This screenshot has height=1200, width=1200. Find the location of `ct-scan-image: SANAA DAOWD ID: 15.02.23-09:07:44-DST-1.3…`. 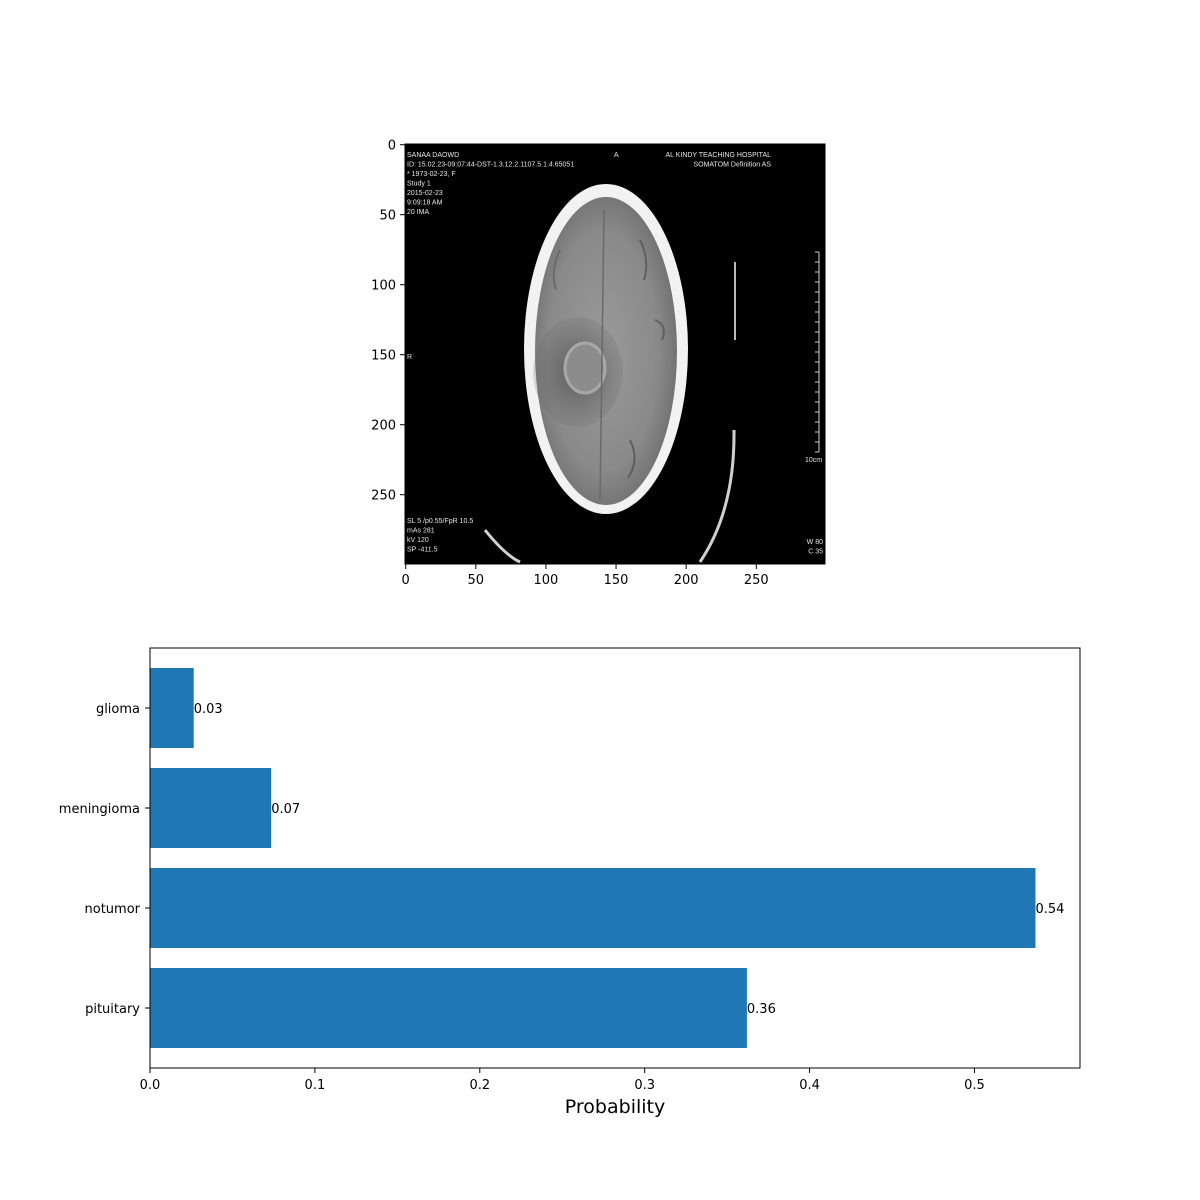

ct-scan-image: SANAA DAOWD ID: 15.02.23-09:07:44-DST-1.3… is located at coordinates (615, 354).